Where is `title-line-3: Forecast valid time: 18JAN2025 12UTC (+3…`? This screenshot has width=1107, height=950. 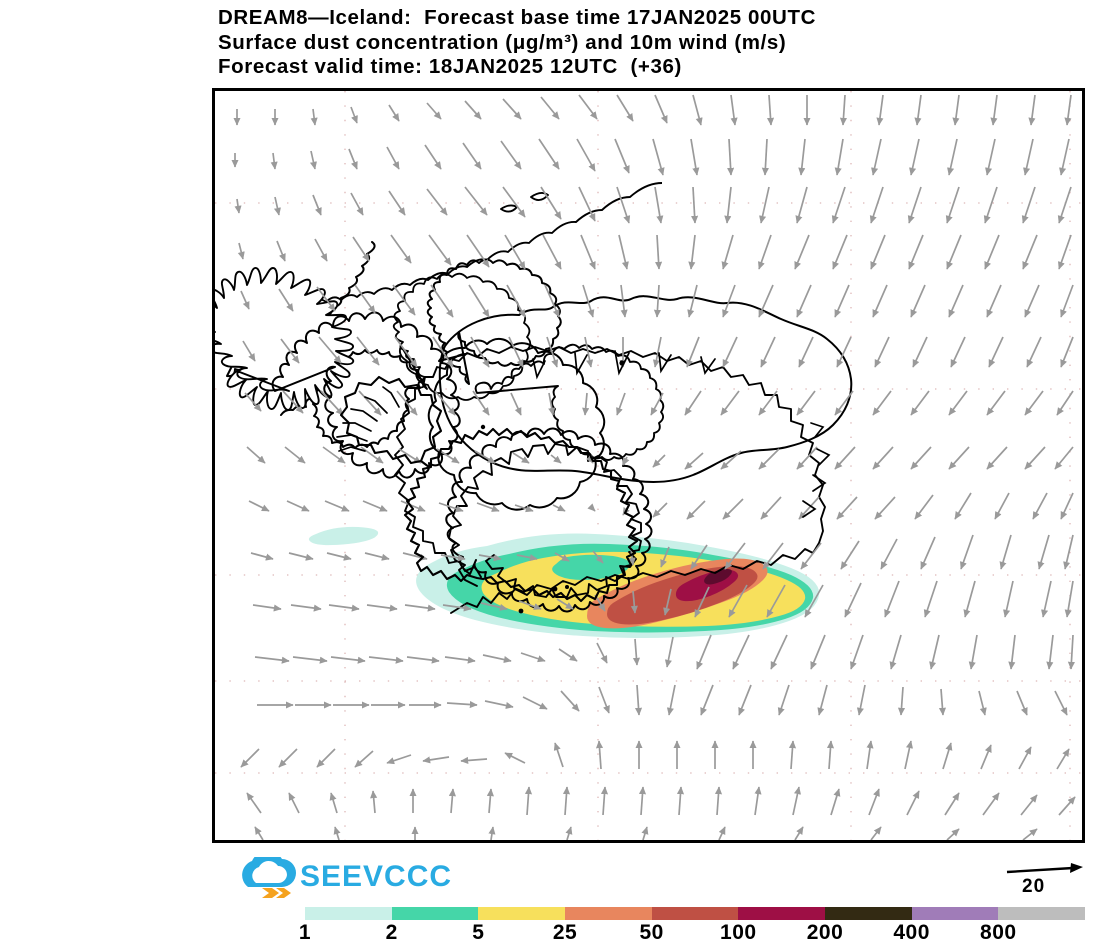 title-line-3: Forecast valid time: 18JAN2025 12UTC (+3… is located at coordinates (450, 66).